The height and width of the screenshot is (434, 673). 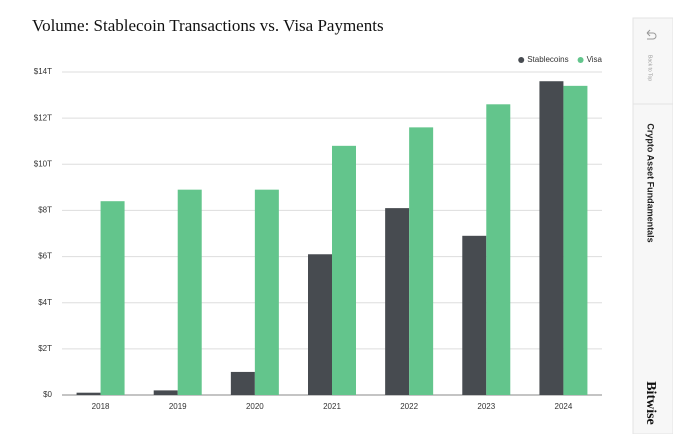 What do you see at coordinates (45, 348) in the screenshot?
I see `y-tick-label: $2T` at bounding box center [45, 348].